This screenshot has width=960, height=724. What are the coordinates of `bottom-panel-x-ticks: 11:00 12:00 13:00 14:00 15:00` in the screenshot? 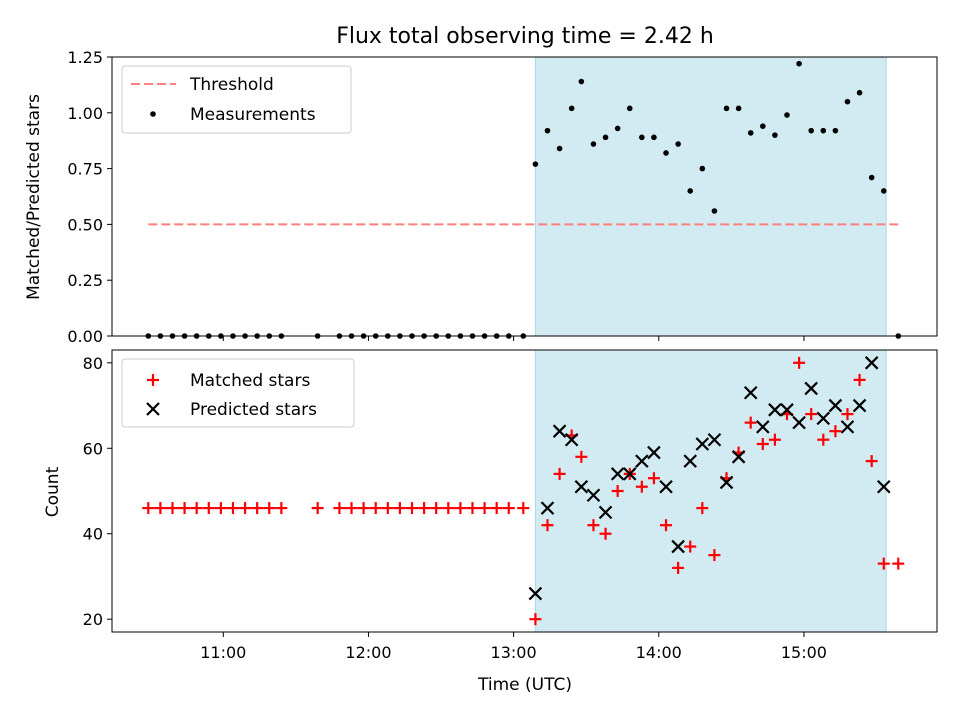 It's located at (513, 647).